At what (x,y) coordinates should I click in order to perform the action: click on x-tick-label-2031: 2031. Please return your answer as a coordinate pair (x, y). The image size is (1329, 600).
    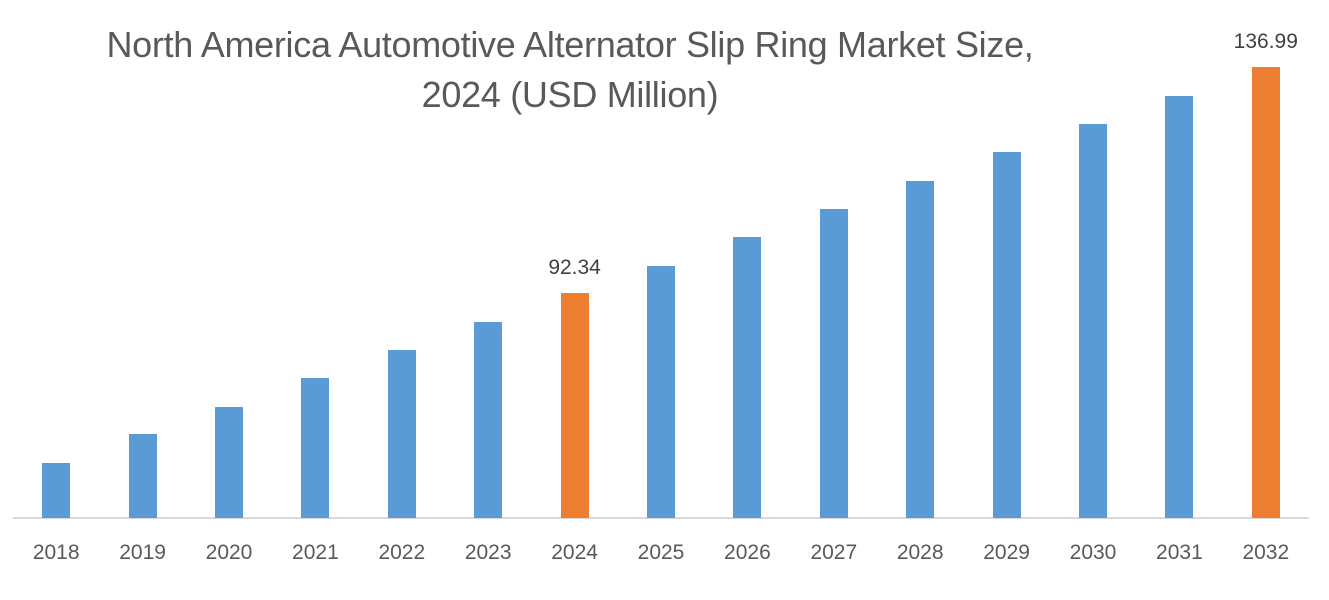
    Looking at the image, I should click on (1179, 552).